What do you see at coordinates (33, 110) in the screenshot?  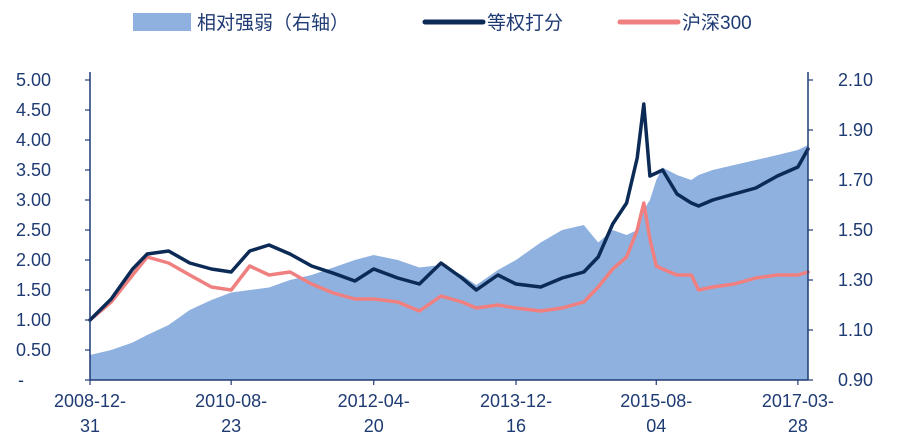 I see `left-tick-label: 4.50` at bounding box center [33, 110].